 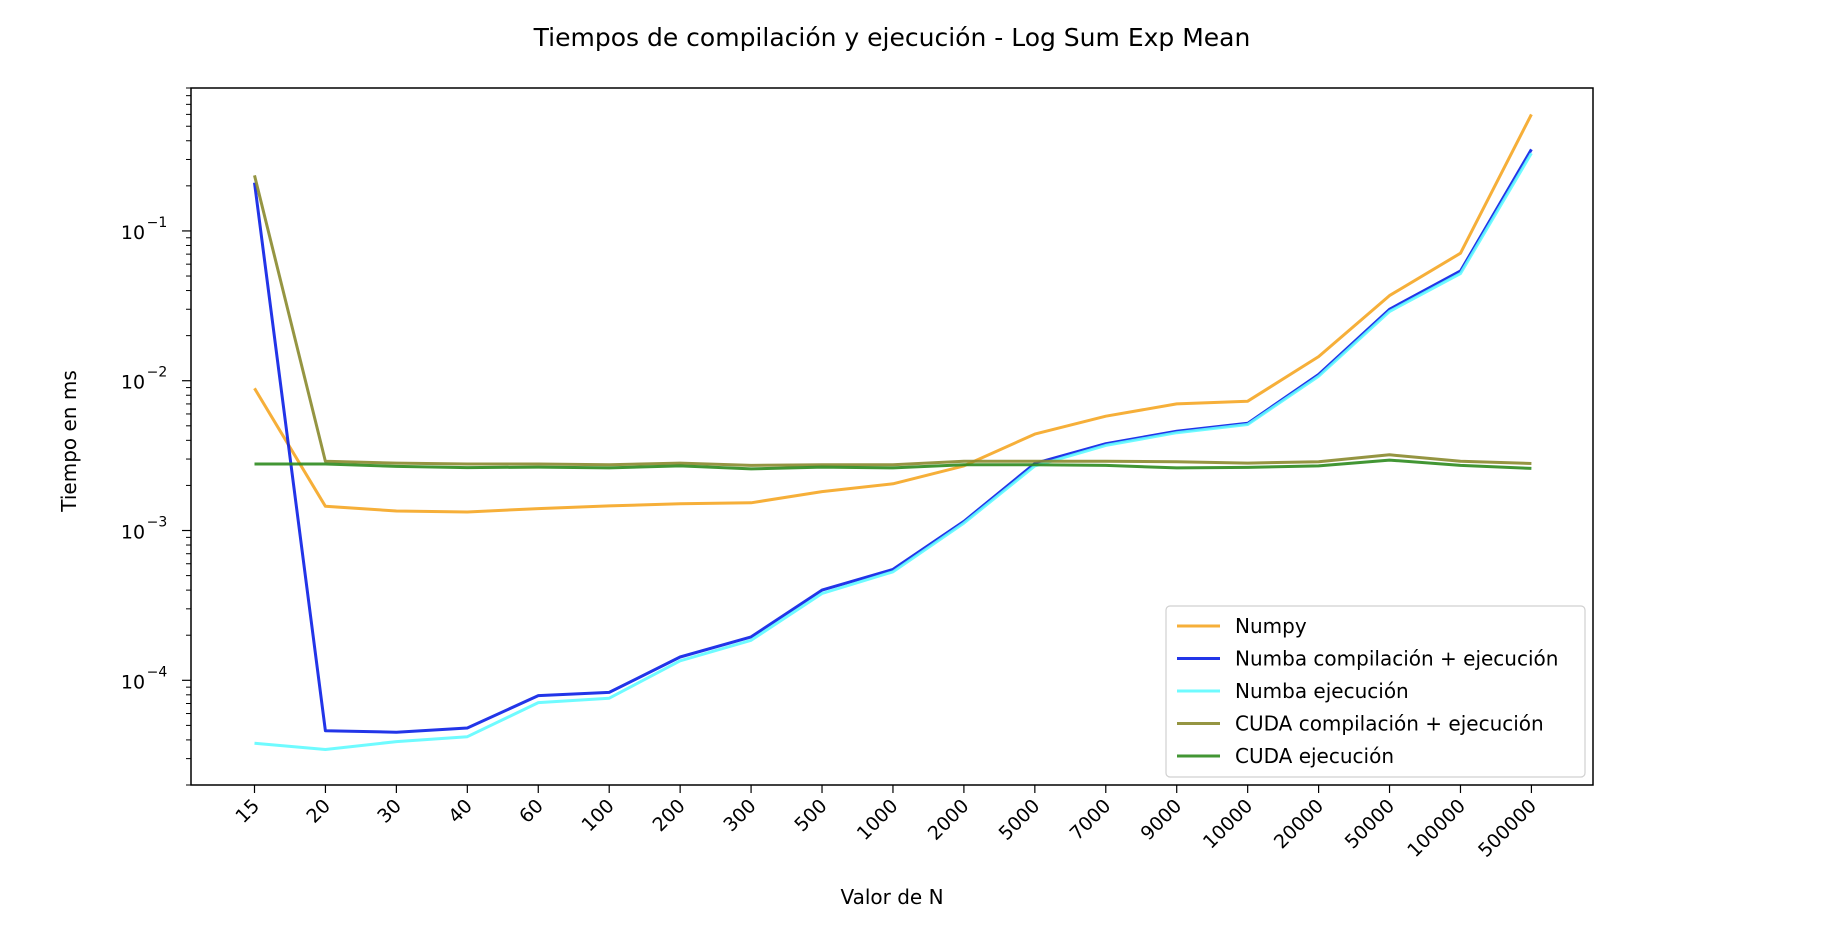 I want to click on x-tick-label: 100000, so click(x=1436, y=828).